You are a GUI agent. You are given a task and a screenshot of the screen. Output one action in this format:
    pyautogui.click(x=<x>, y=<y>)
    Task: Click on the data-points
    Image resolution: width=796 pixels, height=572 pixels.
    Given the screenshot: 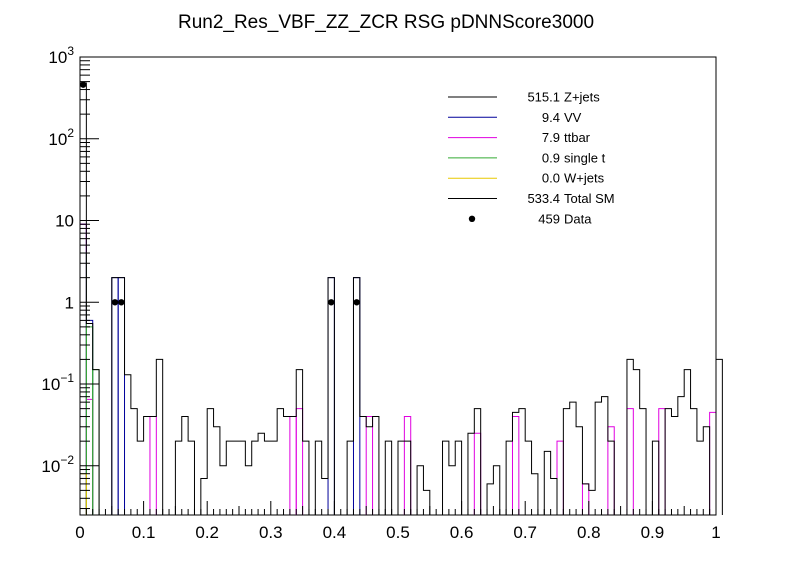 What is the action you would take?
    pyautogui.click(x=219, y=193)
    